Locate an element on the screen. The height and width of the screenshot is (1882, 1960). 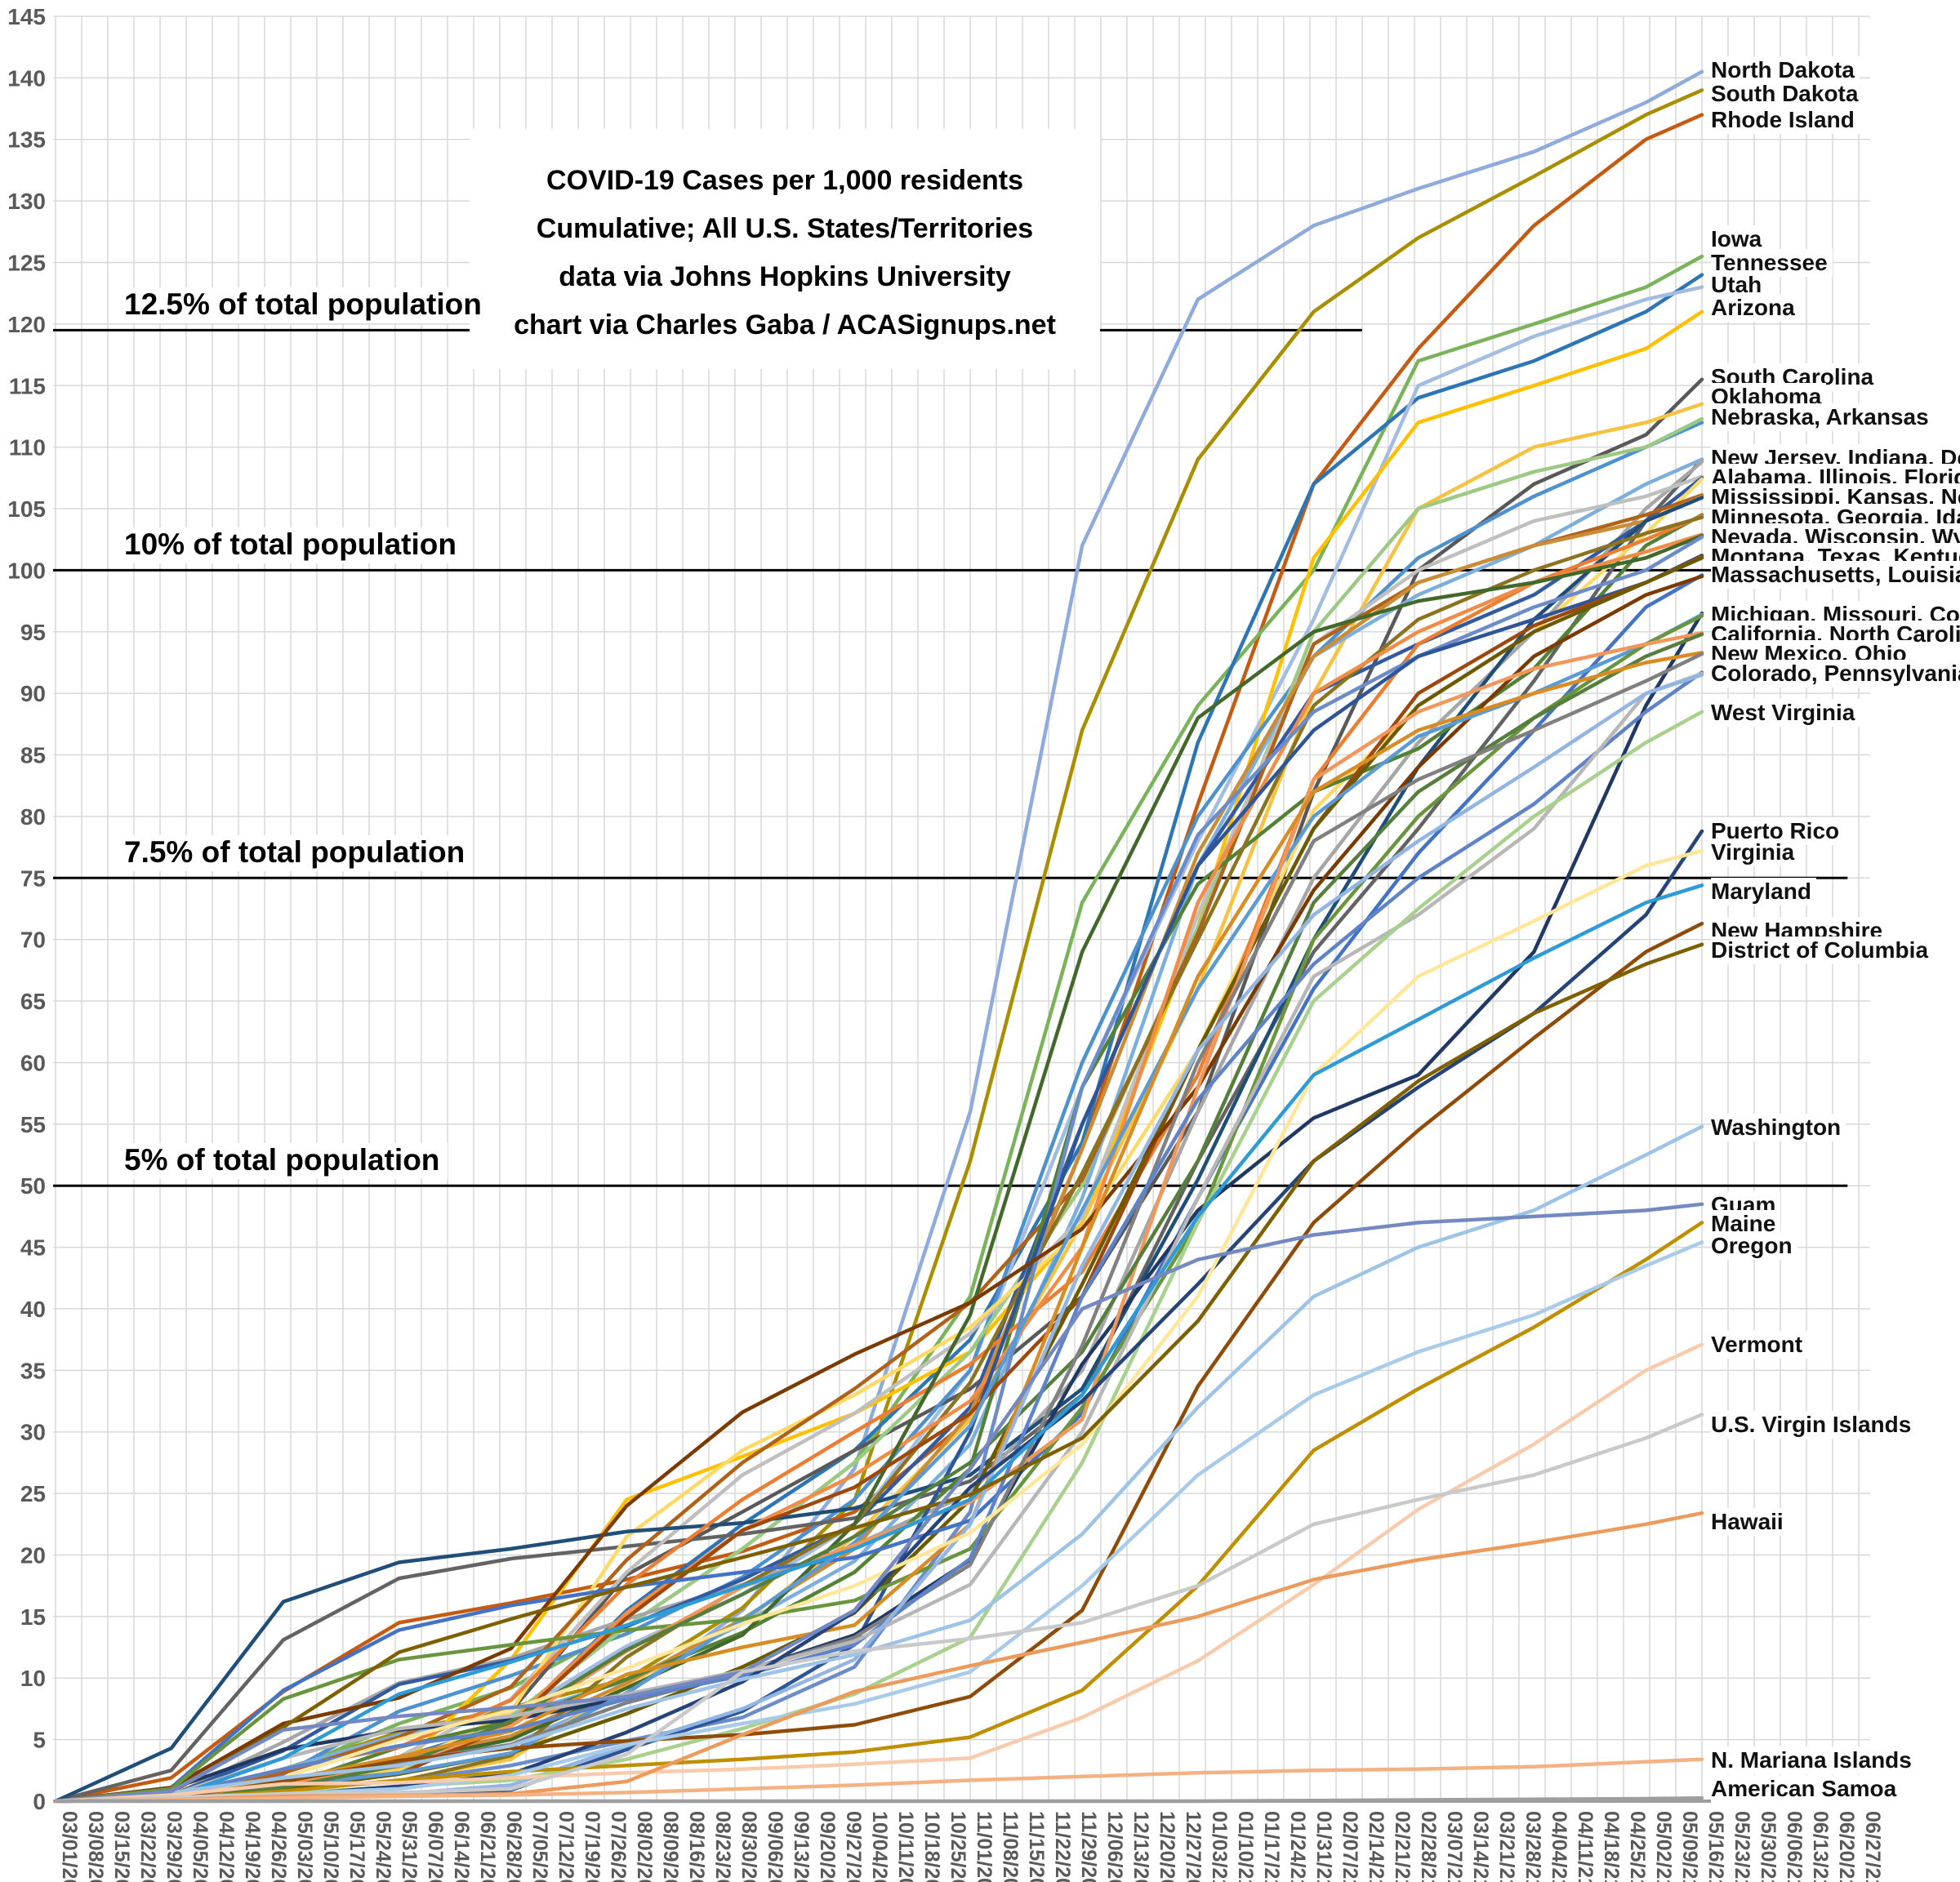
x-tick-label: 06/07/20 is located at coordinates (436, 1846).